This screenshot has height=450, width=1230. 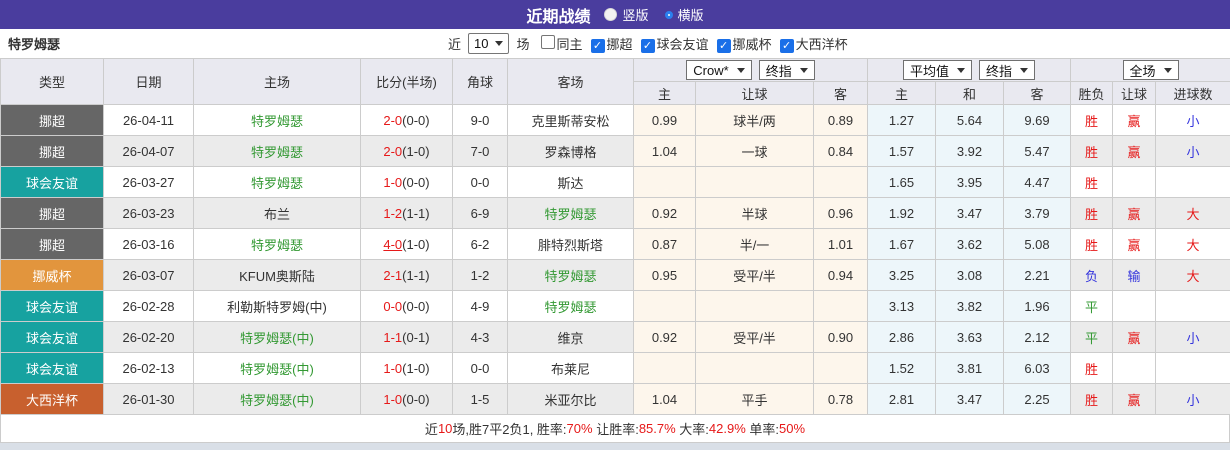 I want to click on goals-result-cell, so click(x=1192, y=182).